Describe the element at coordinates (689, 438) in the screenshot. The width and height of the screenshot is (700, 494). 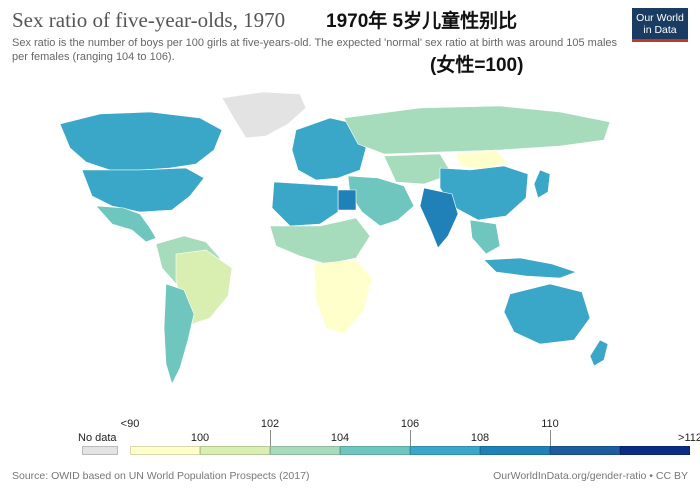
I see `legend-tick-label: >112` at that location.